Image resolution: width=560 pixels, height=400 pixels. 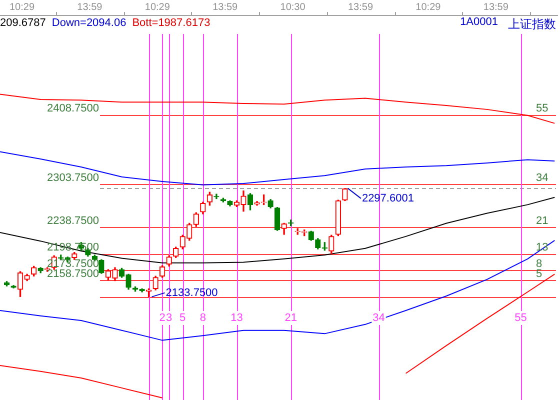 I want to click on x-tick-label: 3, so click(x=169, y=318).